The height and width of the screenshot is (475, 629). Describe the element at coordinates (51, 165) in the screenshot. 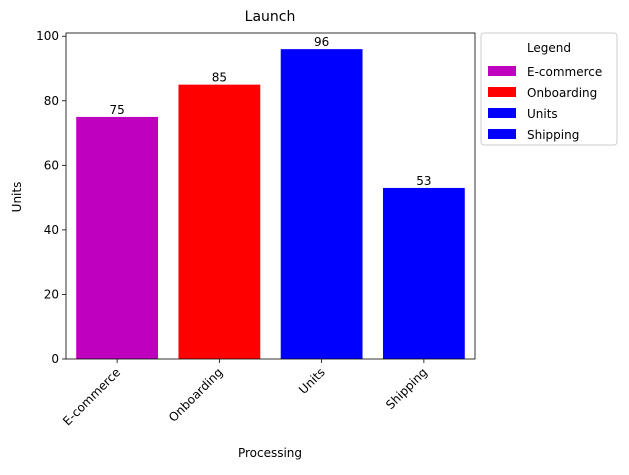

I see `y-tick-label: 60` at that location.